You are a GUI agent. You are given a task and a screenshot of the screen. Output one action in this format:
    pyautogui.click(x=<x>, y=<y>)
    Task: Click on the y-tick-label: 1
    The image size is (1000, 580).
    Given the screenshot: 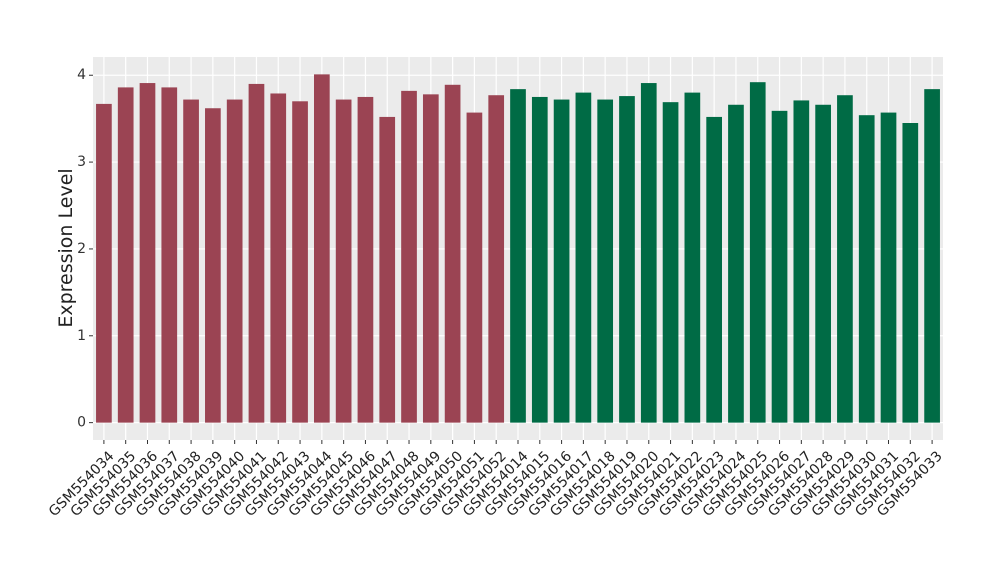 What is the action you would take?
    pyautogui.click(x=81, y=336)
    